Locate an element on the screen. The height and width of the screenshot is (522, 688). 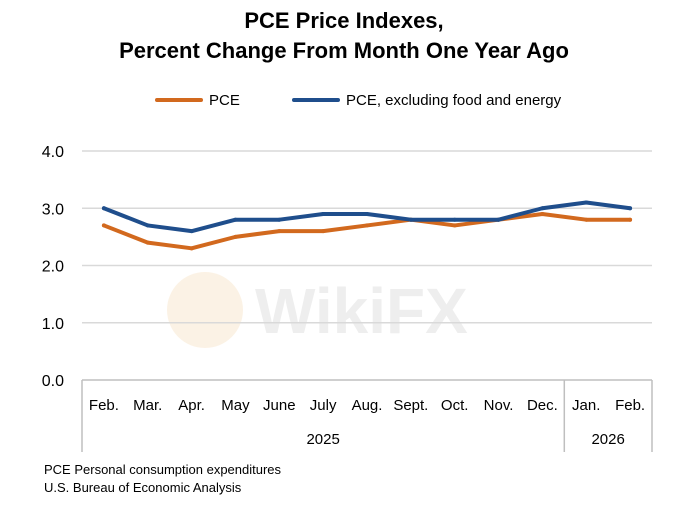
x-tick-label: Oct. is located at coordinates (455, 405).